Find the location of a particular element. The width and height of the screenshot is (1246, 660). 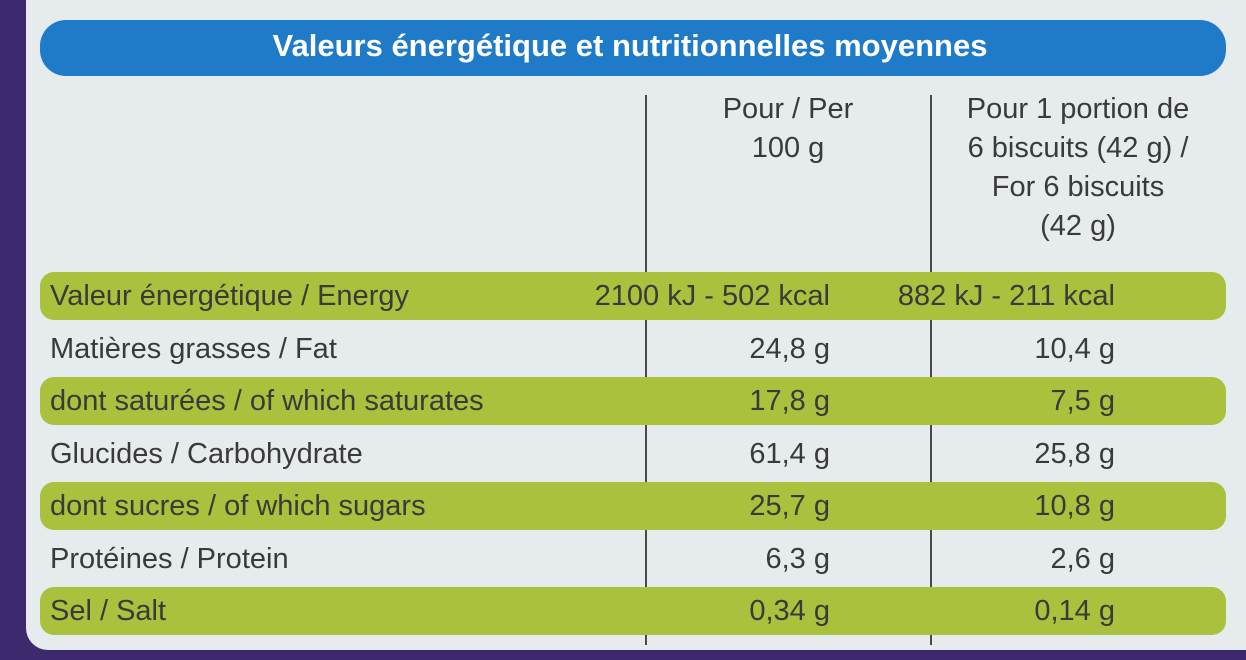

header-line: 100 g is located at coordinates (788, 148).